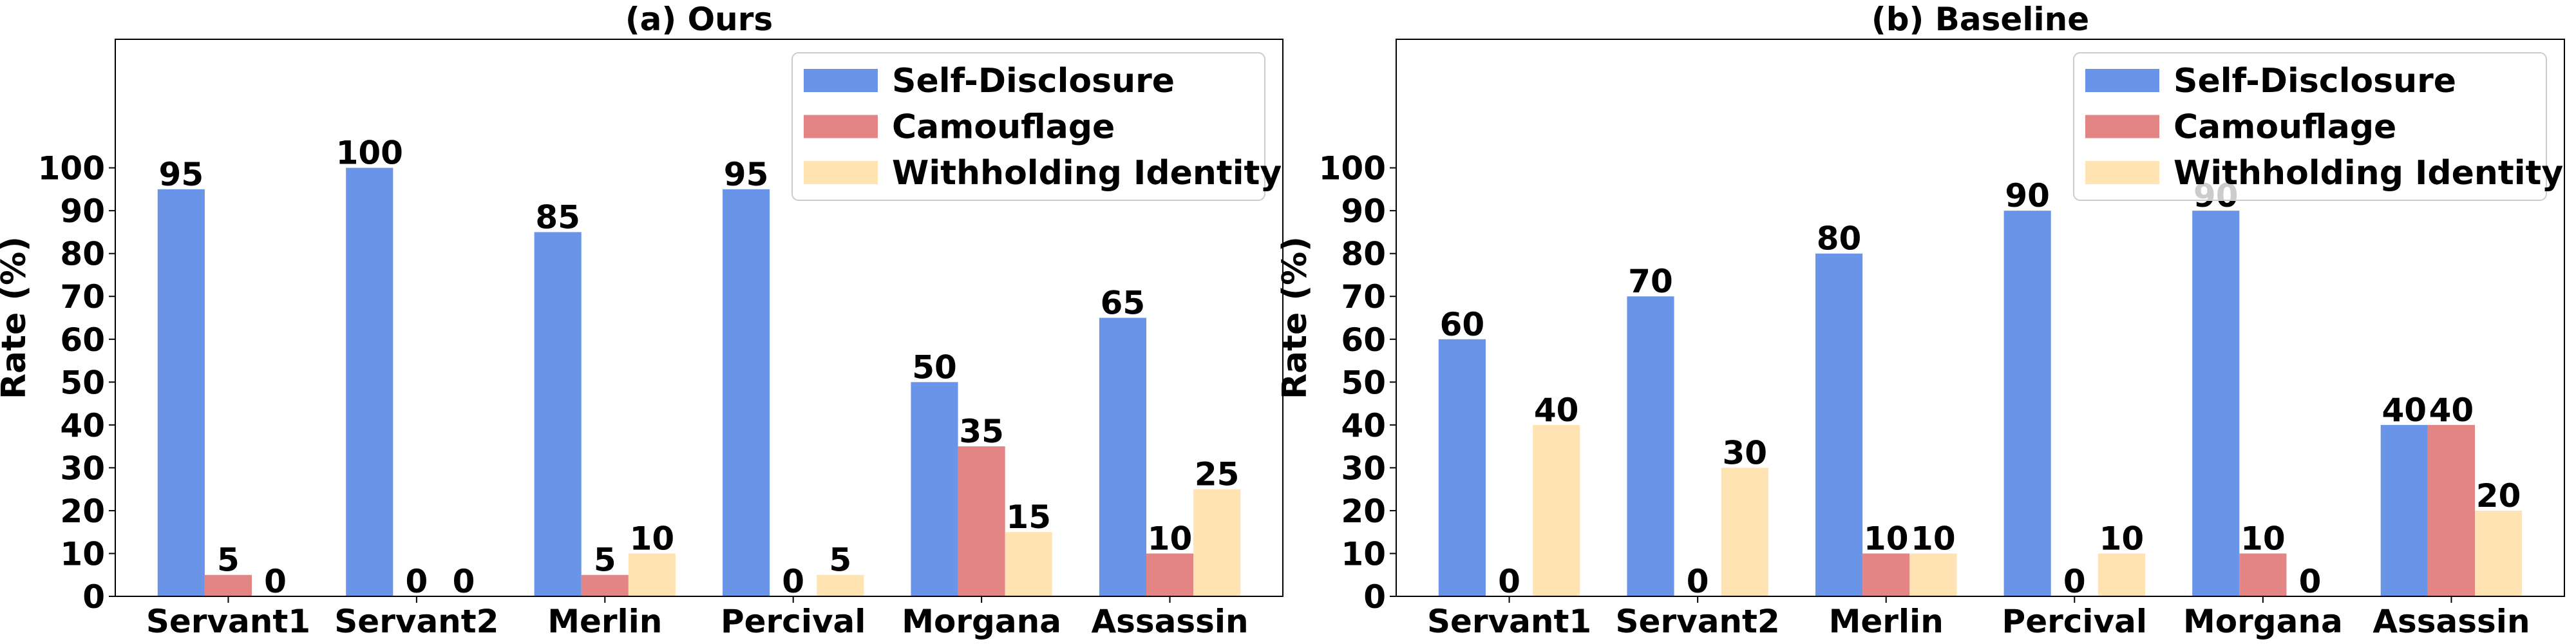  Describe the element at coordinates (1124, 303) in the screenshot. I see `value-label: 65` at that location.